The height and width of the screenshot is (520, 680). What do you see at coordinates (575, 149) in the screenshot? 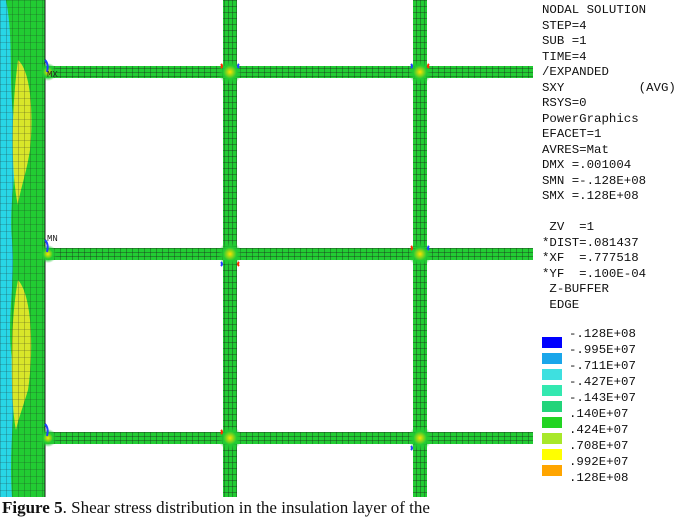
I see `info-line: AVRES=Mat` at bounding box center [575, 149].